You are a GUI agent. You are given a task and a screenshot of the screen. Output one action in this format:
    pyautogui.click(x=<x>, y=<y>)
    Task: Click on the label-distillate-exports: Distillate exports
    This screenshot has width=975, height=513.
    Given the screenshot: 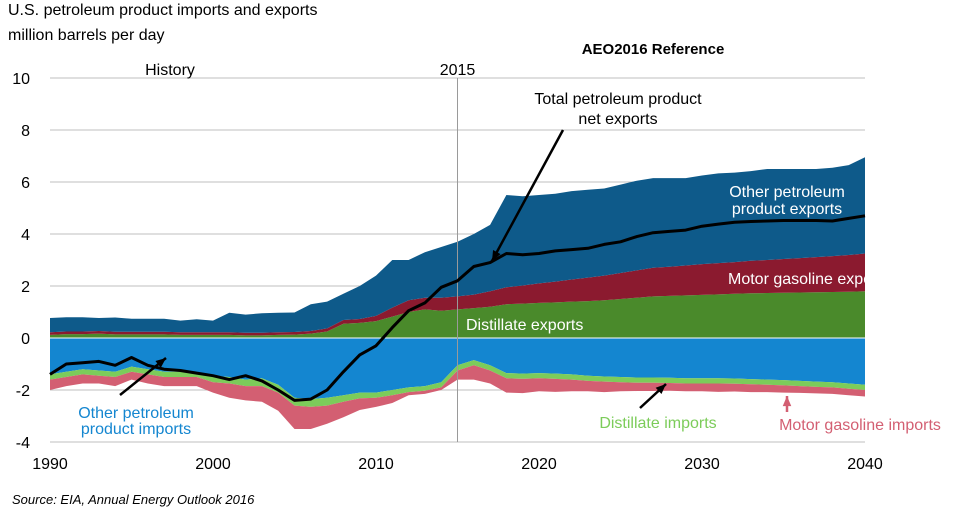 What is the action you would take?
    pyautogui.click(x=524, y=325)
    